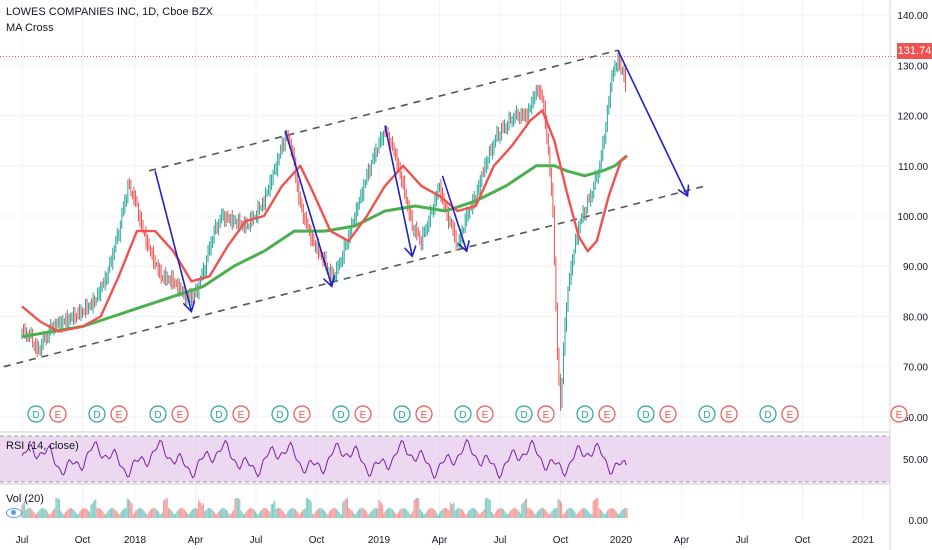 The width and height of the screenshot is (932, 550). What do you see at coordinates (912, 66) in the screenshot?
I see `price-tick: 130.00` at bounding box center [912, 66].